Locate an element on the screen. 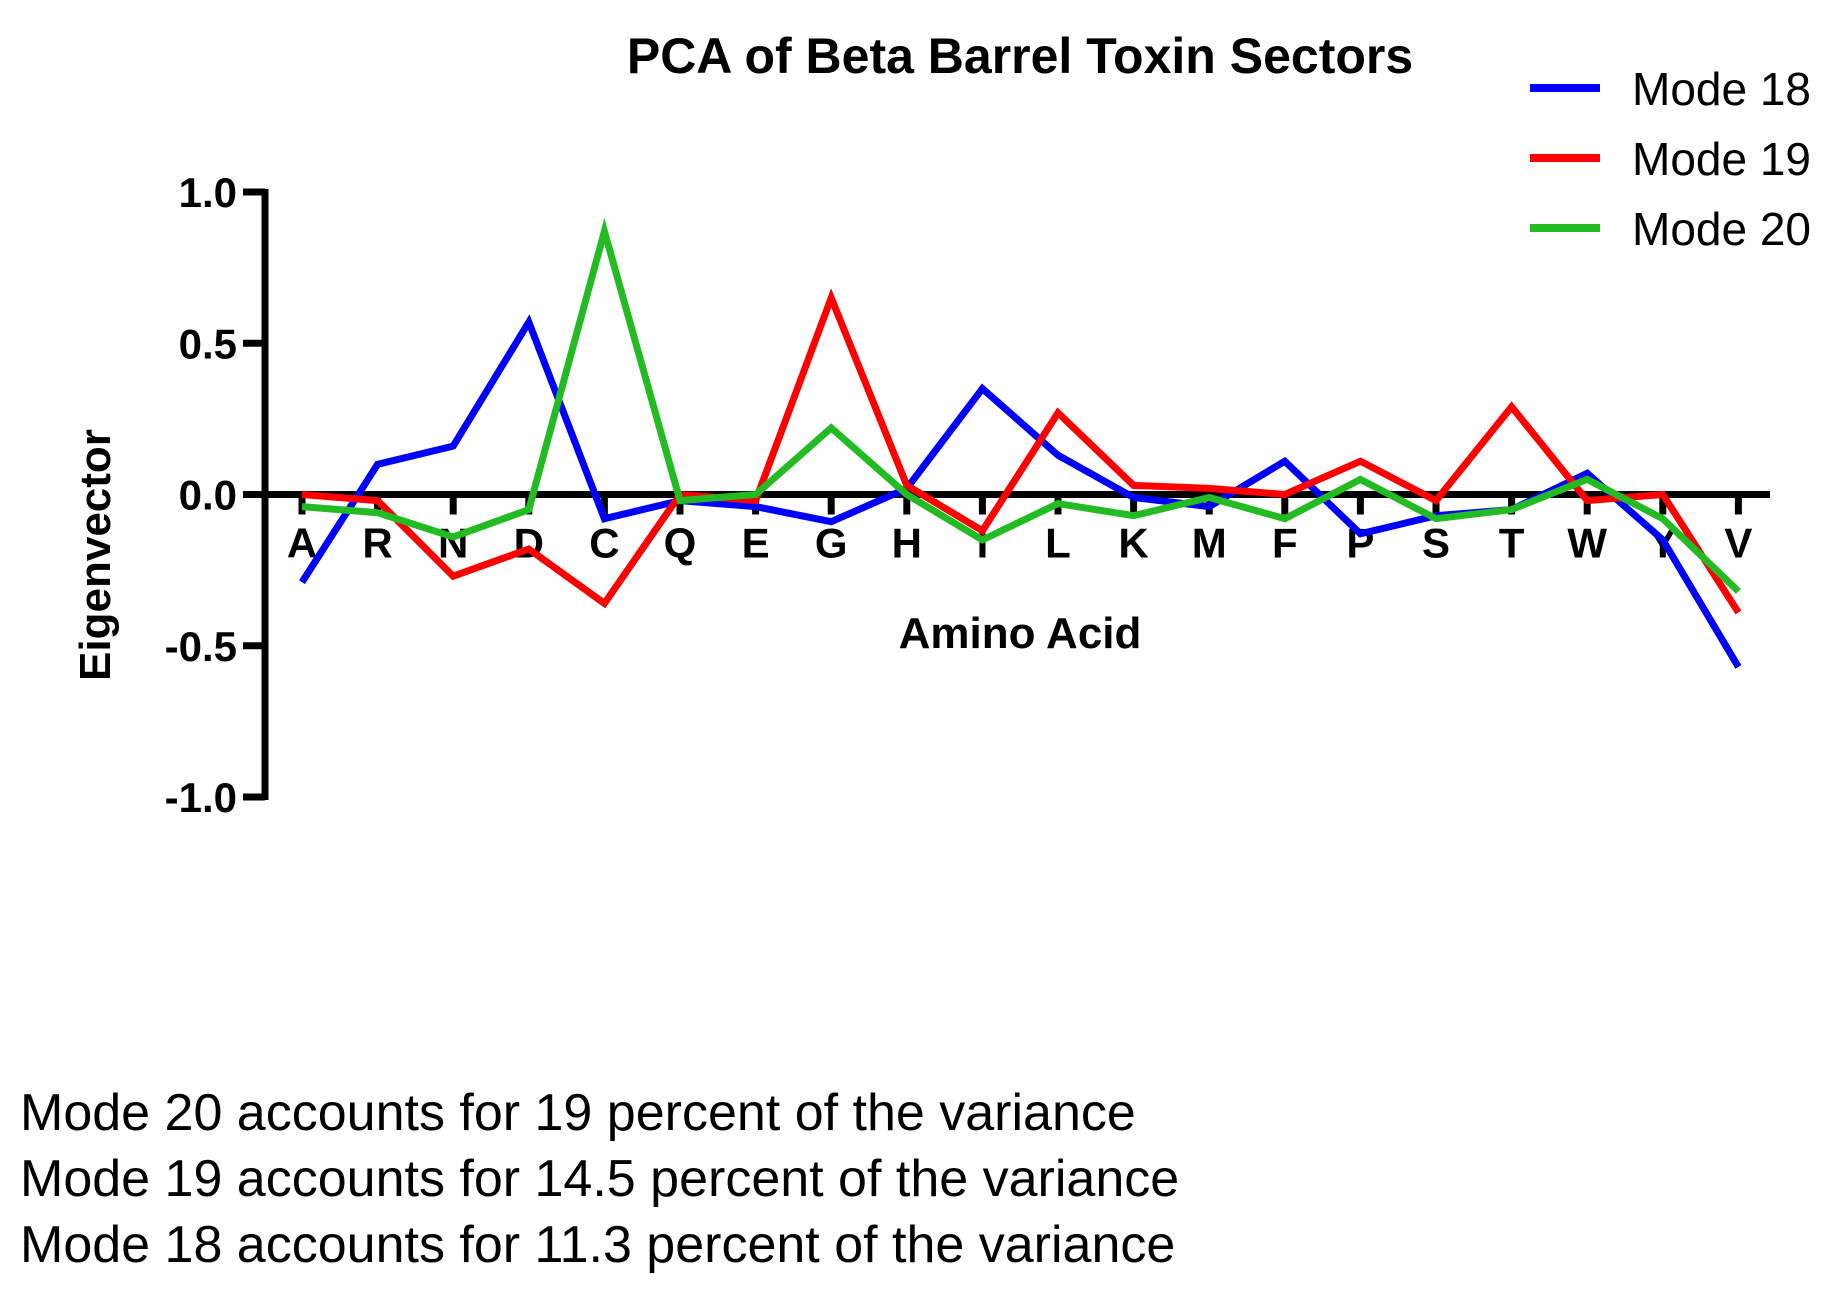  x-tick-label: H is located at coordinates (907, 543).